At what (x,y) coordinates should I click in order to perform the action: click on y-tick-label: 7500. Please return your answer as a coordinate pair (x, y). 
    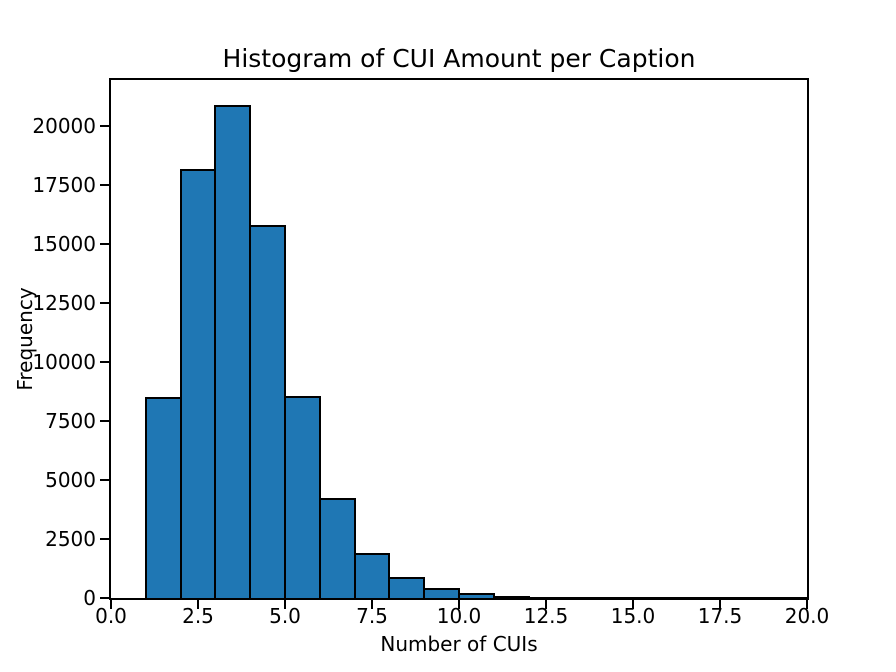
    Looking at the image, I should click on (70, 421).